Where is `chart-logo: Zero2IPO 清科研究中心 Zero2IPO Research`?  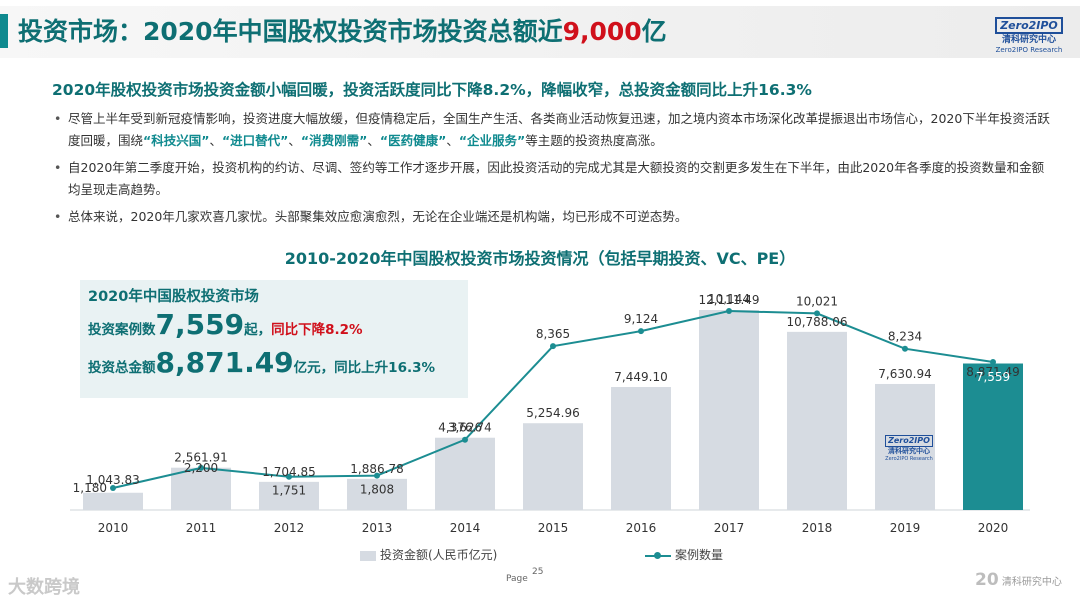
chart-logo: Zero2IPO 清科研究中心 Zero2IPO Research is located at coordinates (909, 445).